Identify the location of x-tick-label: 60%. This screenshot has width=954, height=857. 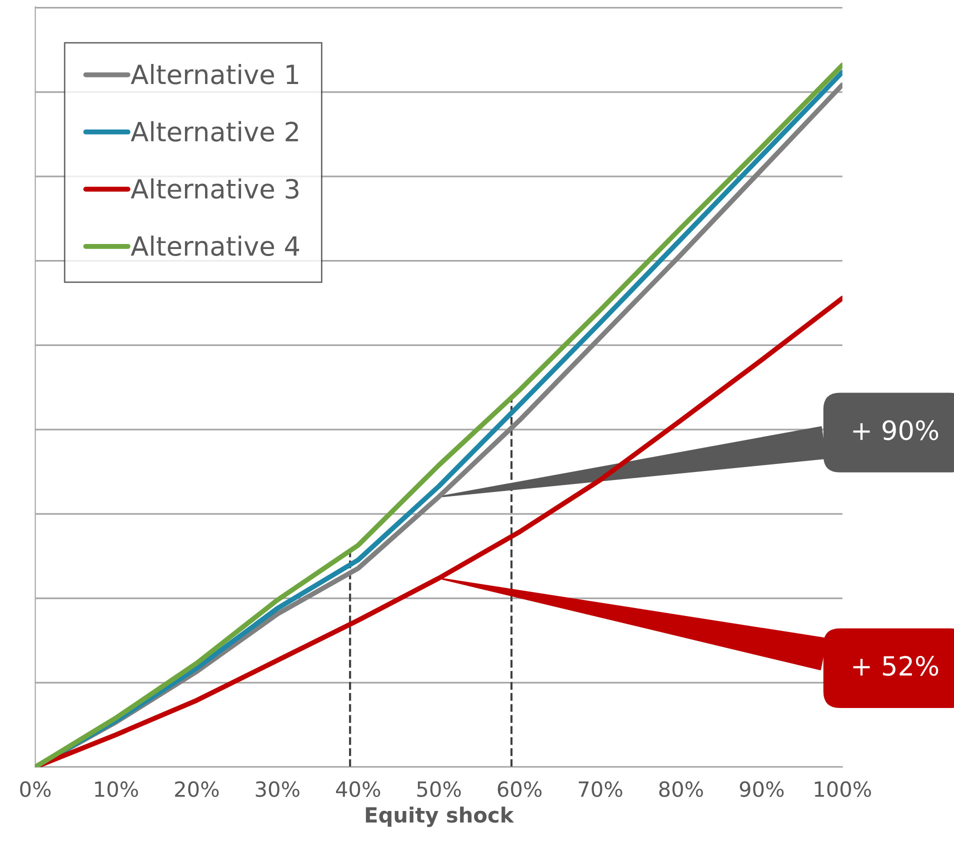
(520, 789).